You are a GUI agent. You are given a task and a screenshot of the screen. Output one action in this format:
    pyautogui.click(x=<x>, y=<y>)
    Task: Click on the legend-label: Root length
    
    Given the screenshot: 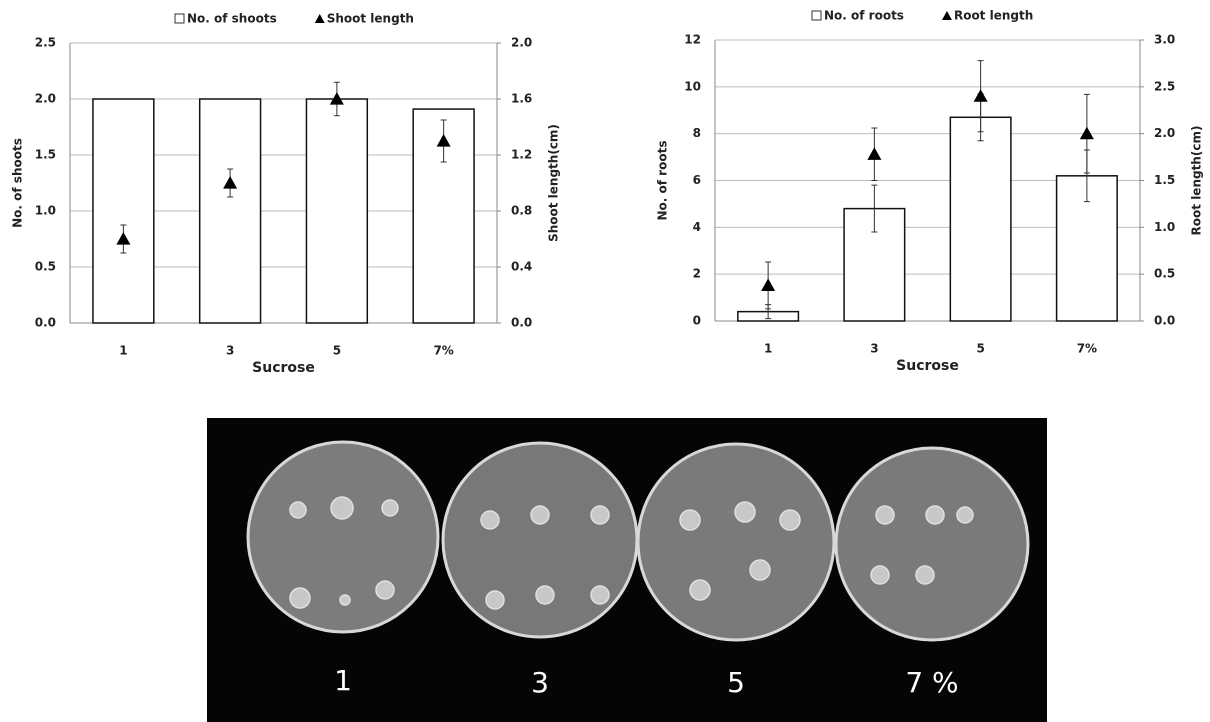 What is the action you would take?
    pyautogui.click(x=993, y=16)
    